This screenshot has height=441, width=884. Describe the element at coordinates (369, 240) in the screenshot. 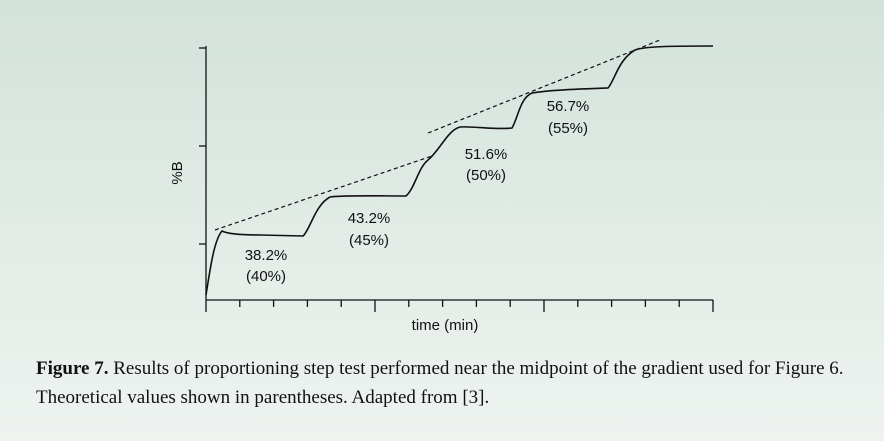

I see `annotation: (45%)` at that location.